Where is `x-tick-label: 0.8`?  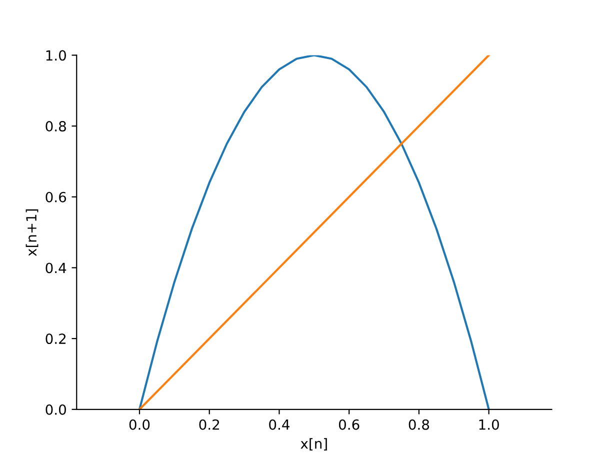
x-tick-label: 0.8 is located at coordinates (419, 424).